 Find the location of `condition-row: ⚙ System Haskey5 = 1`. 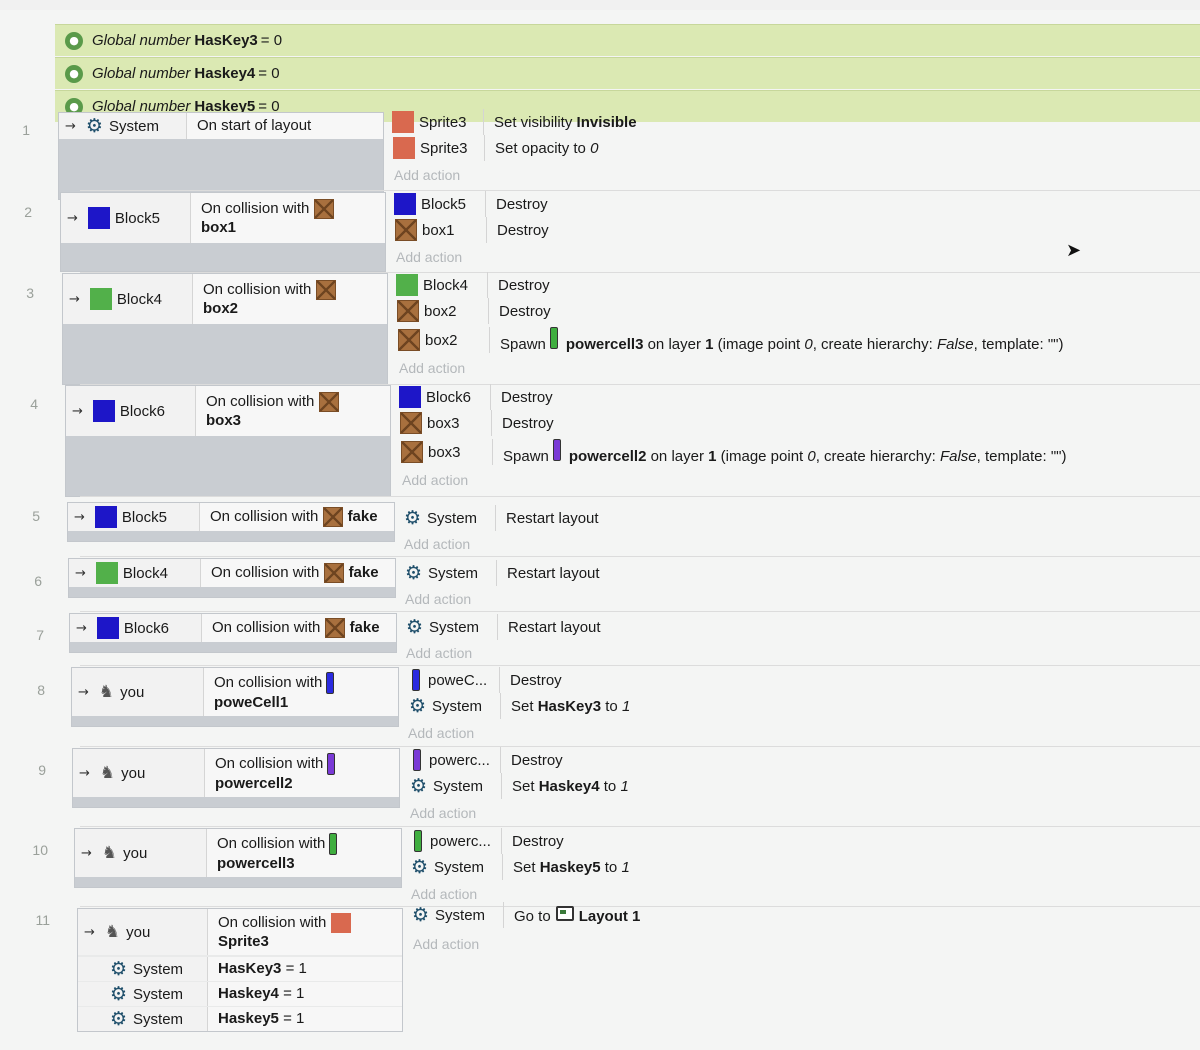

condition-row: ⚙ System Haskey5 = 1 is located at coordinates (240, 1019).